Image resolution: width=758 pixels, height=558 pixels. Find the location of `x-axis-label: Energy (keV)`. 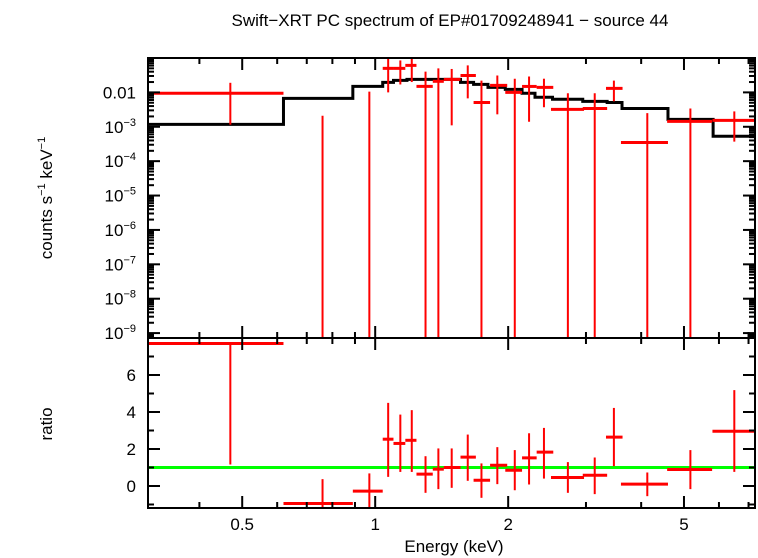

x-axis-label: Energy (keV) is located at coordinates (453, 546).